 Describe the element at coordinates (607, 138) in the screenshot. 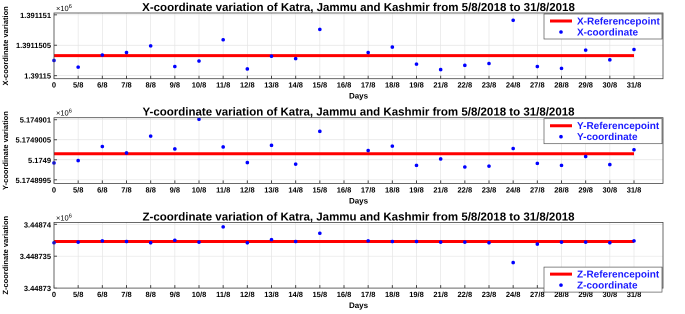

I see `legend-label: Y-coordinate` at that location.